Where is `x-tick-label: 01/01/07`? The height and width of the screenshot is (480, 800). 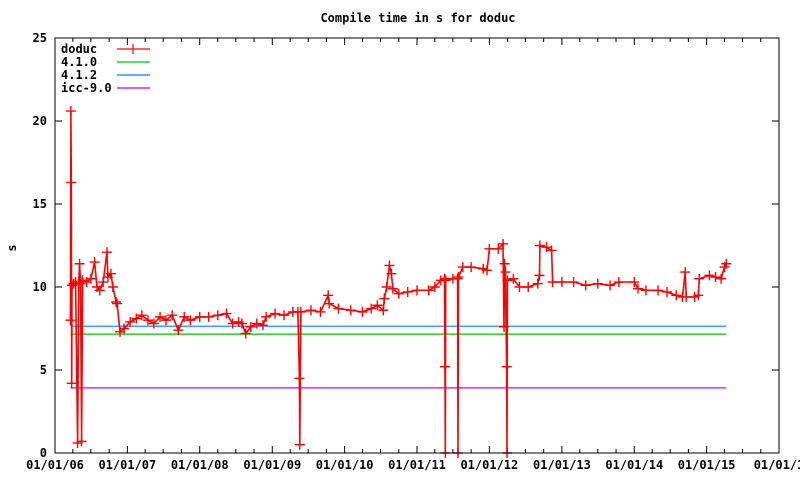 x-tick-label: 01/01/07 is located at coordinates (127, 465).